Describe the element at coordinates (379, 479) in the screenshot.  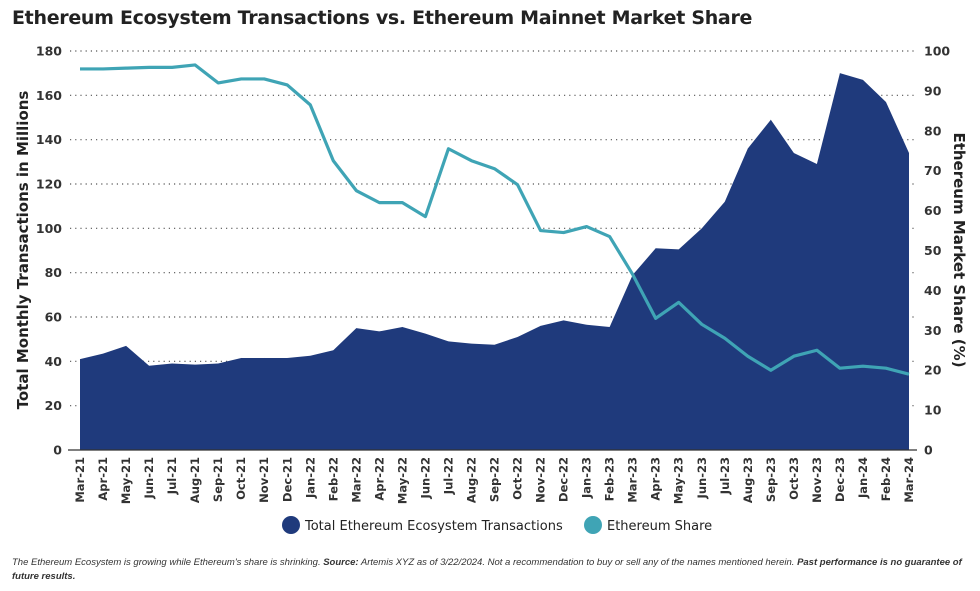
I see `x-tick-label: Apr-22` at that location.